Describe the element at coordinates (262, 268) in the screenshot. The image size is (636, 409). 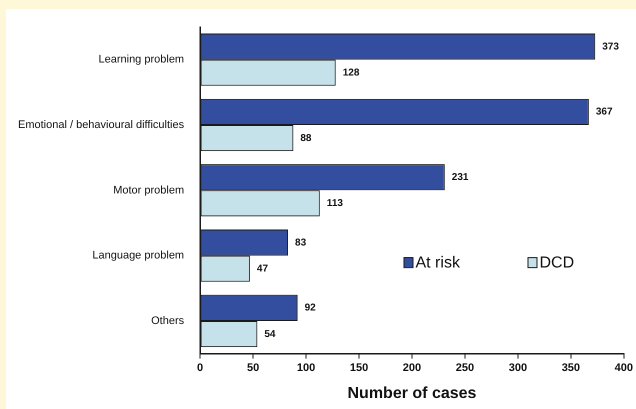
I see `data-label: 47` at that location.